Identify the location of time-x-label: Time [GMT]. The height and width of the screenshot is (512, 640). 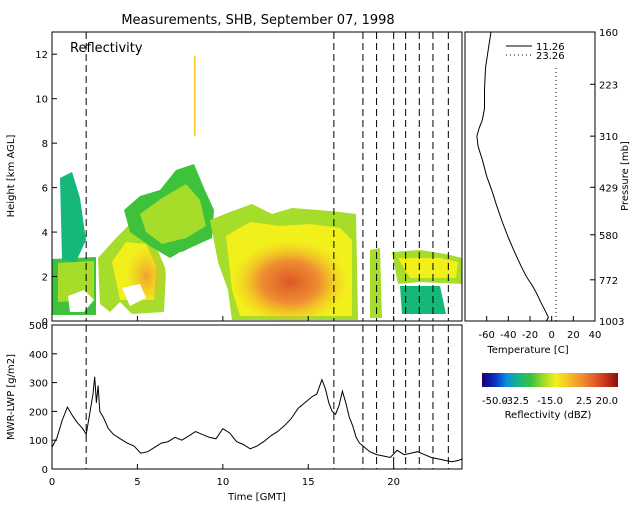
(256, 497).